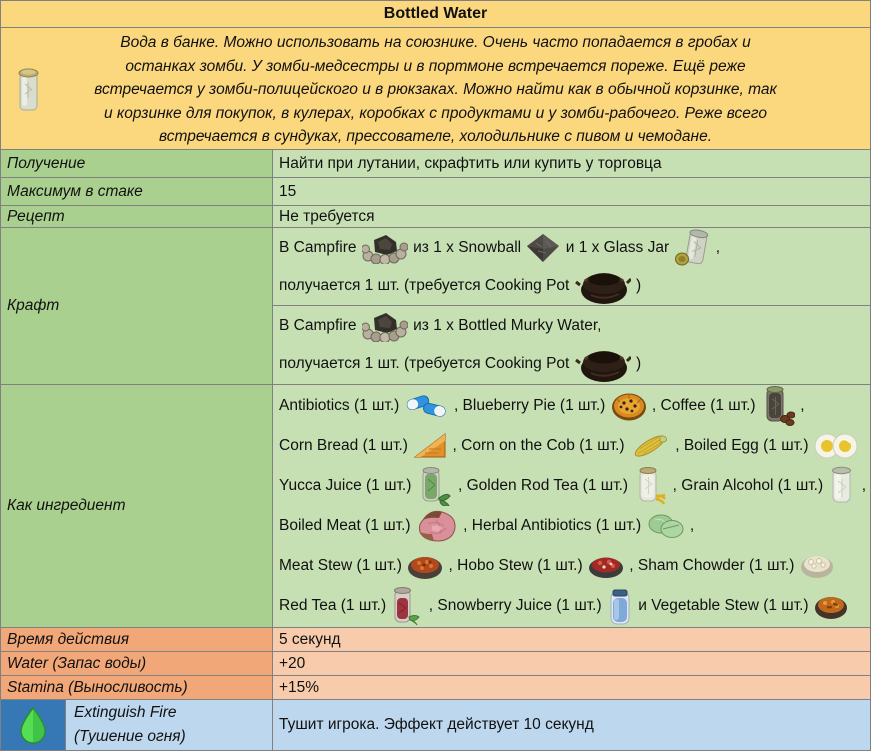  What do you see at coordinates (515, 565) in the screenshot?
I see `text-segment: , Hobo Stew (1 шт.)` at bounding box center [515, 565].